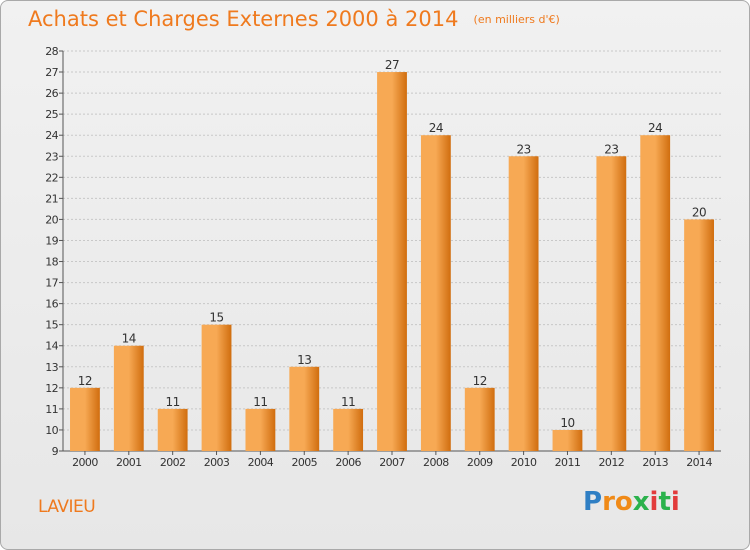 This screenshot has height=550, width=750. I want to click on y-tick-label: 26, so click(51, 93).